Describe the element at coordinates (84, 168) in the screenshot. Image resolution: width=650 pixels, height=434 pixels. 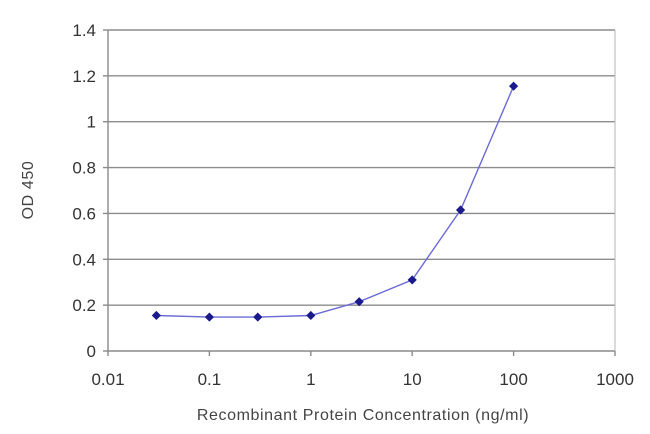
I see `y-tick-label-4: 0.8` at that location.